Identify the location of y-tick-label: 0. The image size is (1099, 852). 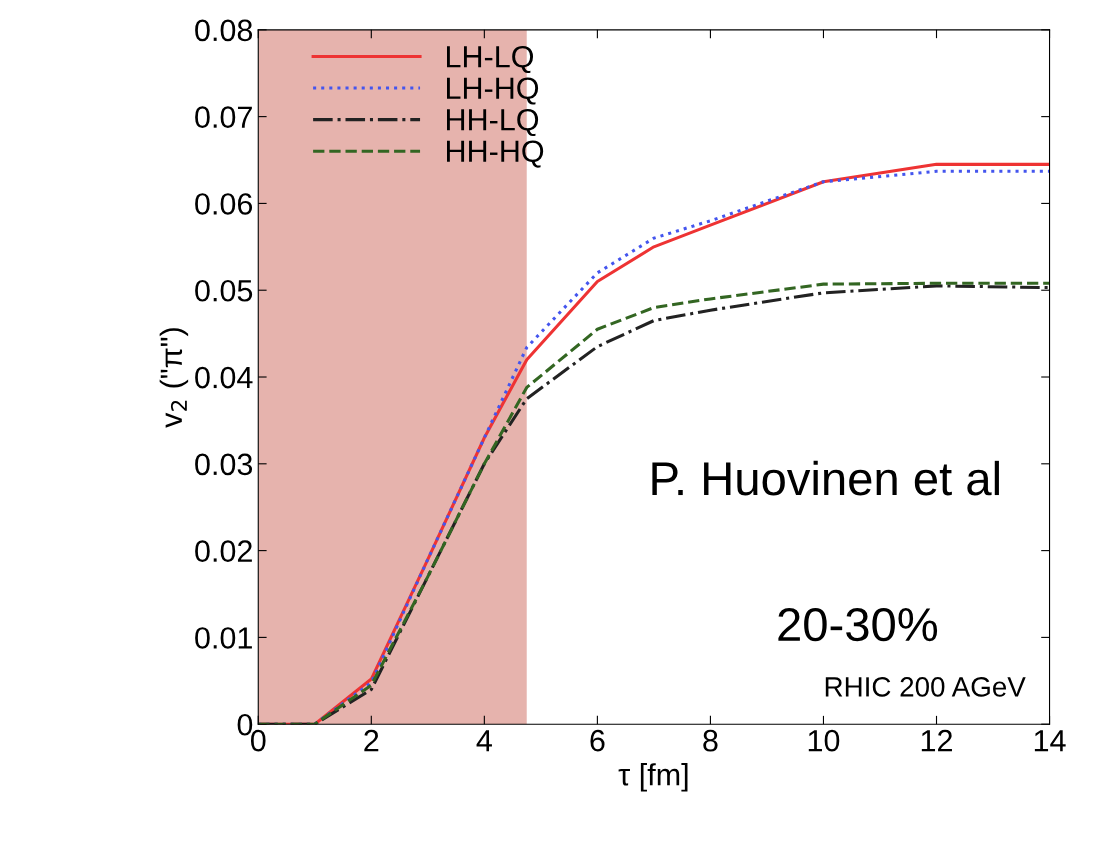
(245, 724).